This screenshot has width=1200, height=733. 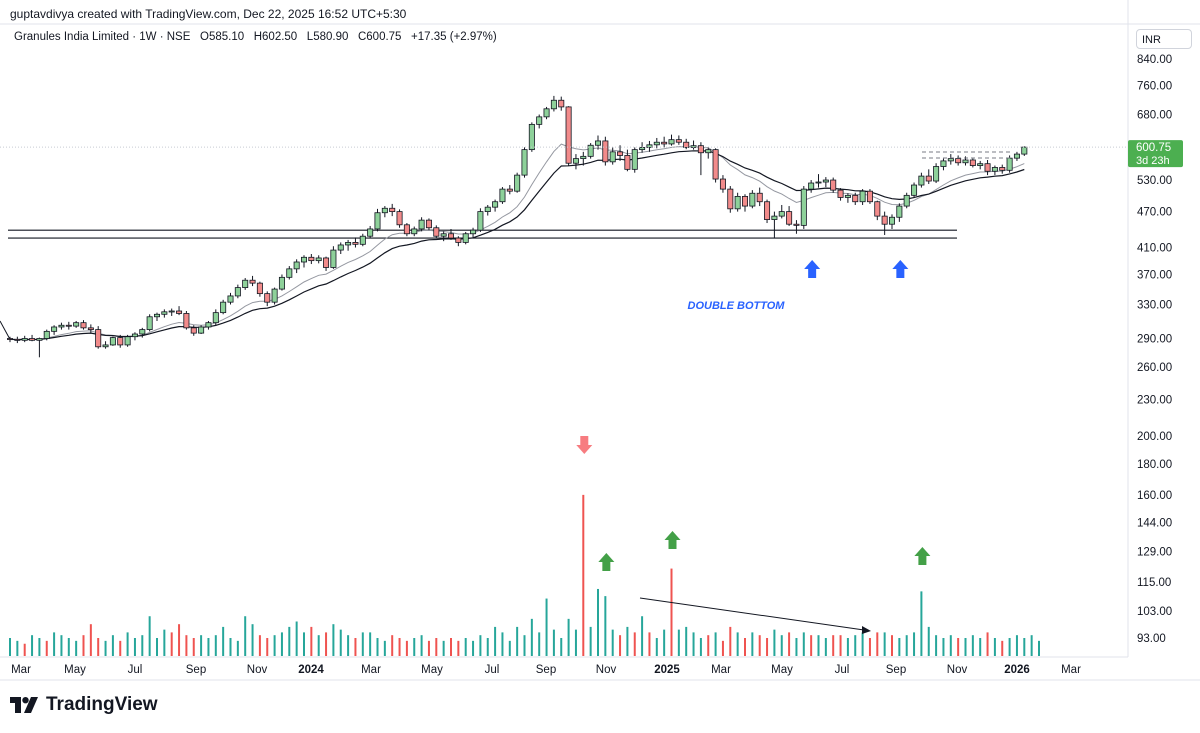 I want to click on x-tick-label: Mar, so click(x=721, y=670).